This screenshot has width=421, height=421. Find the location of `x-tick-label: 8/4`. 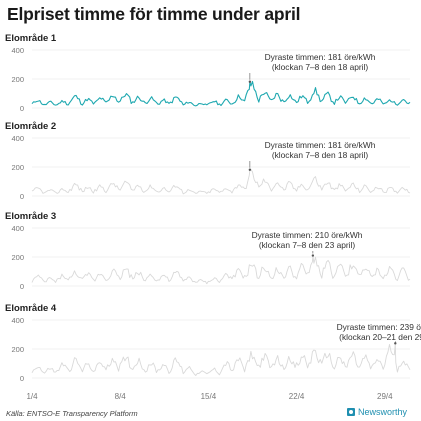

x-tick-label: 8/4 is located at coordinates (121, 396).